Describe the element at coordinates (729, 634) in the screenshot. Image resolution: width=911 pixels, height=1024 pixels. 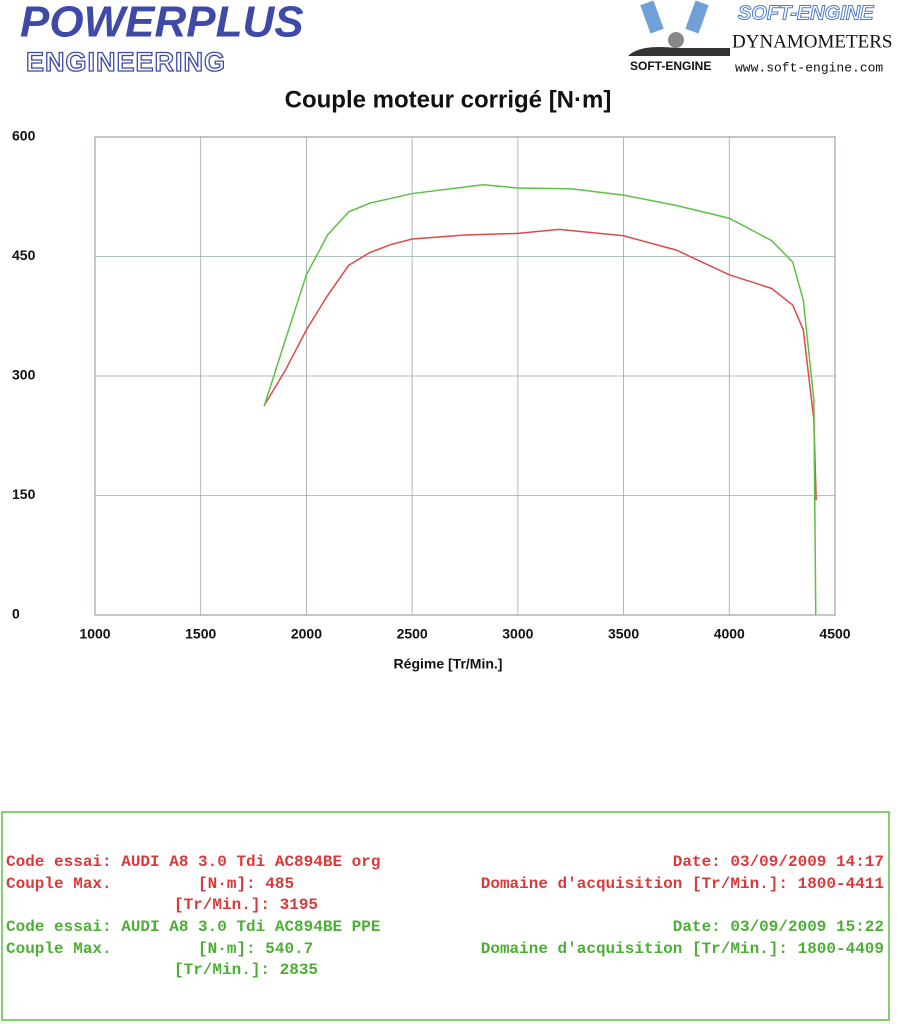
I see `x-tick-label: 4000` at that location.